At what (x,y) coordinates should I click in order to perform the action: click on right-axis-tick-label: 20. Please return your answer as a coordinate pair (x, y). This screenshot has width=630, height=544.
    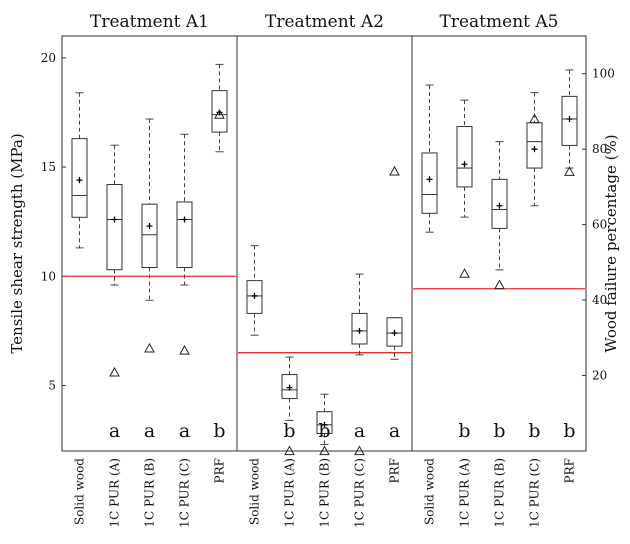
    Looking at the image, I should click on (599, 376).